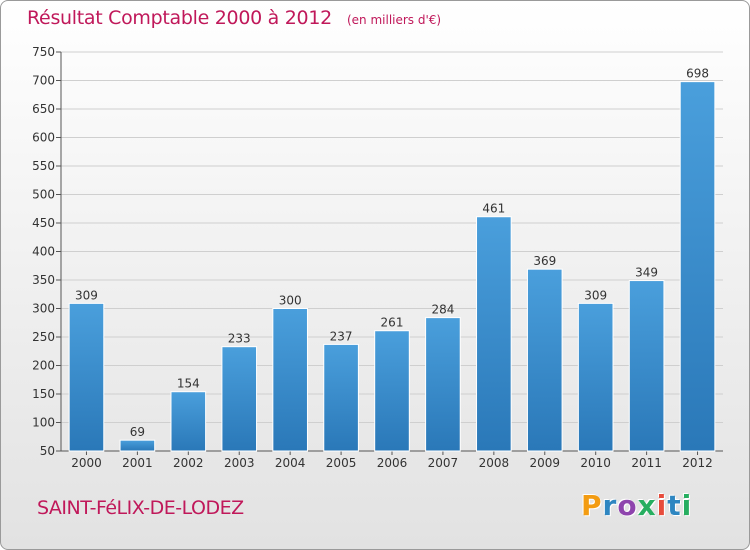  What do you see at coordinates (610, 505) in the screenshot?
I see `logo-letter: r` at bounding box center [610, 505].